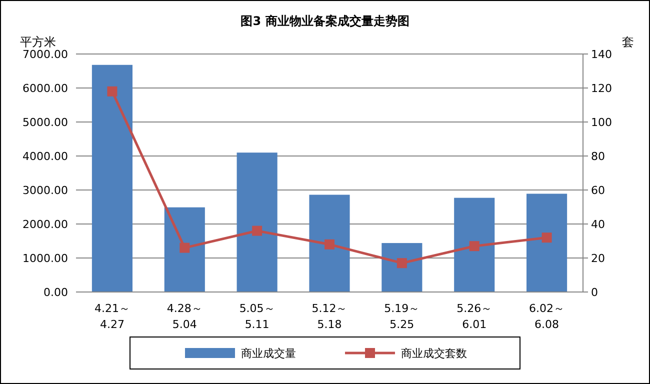 This screenshot has width=650, height=384. I want to click on x-tick-label: 4.21～4.27, so click(112, 316).